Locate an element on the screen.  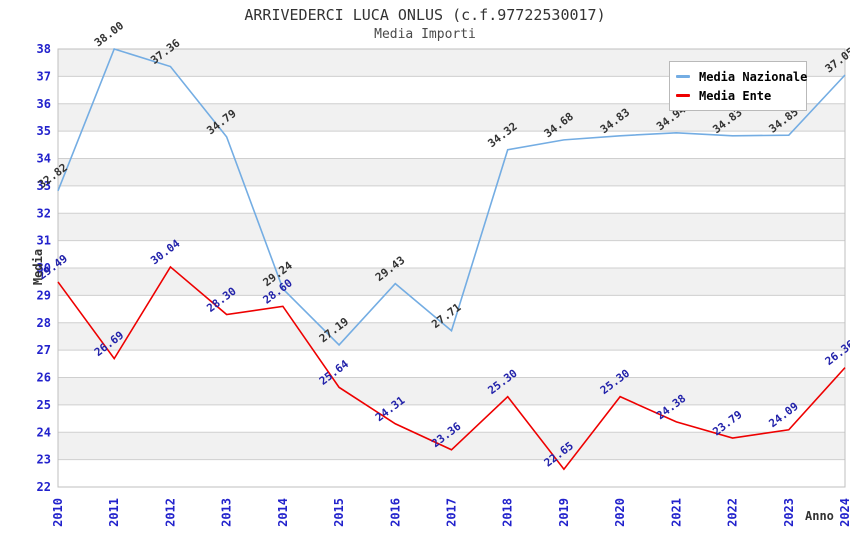
y-tick-label: 37 is located at coordinates (44, 76).